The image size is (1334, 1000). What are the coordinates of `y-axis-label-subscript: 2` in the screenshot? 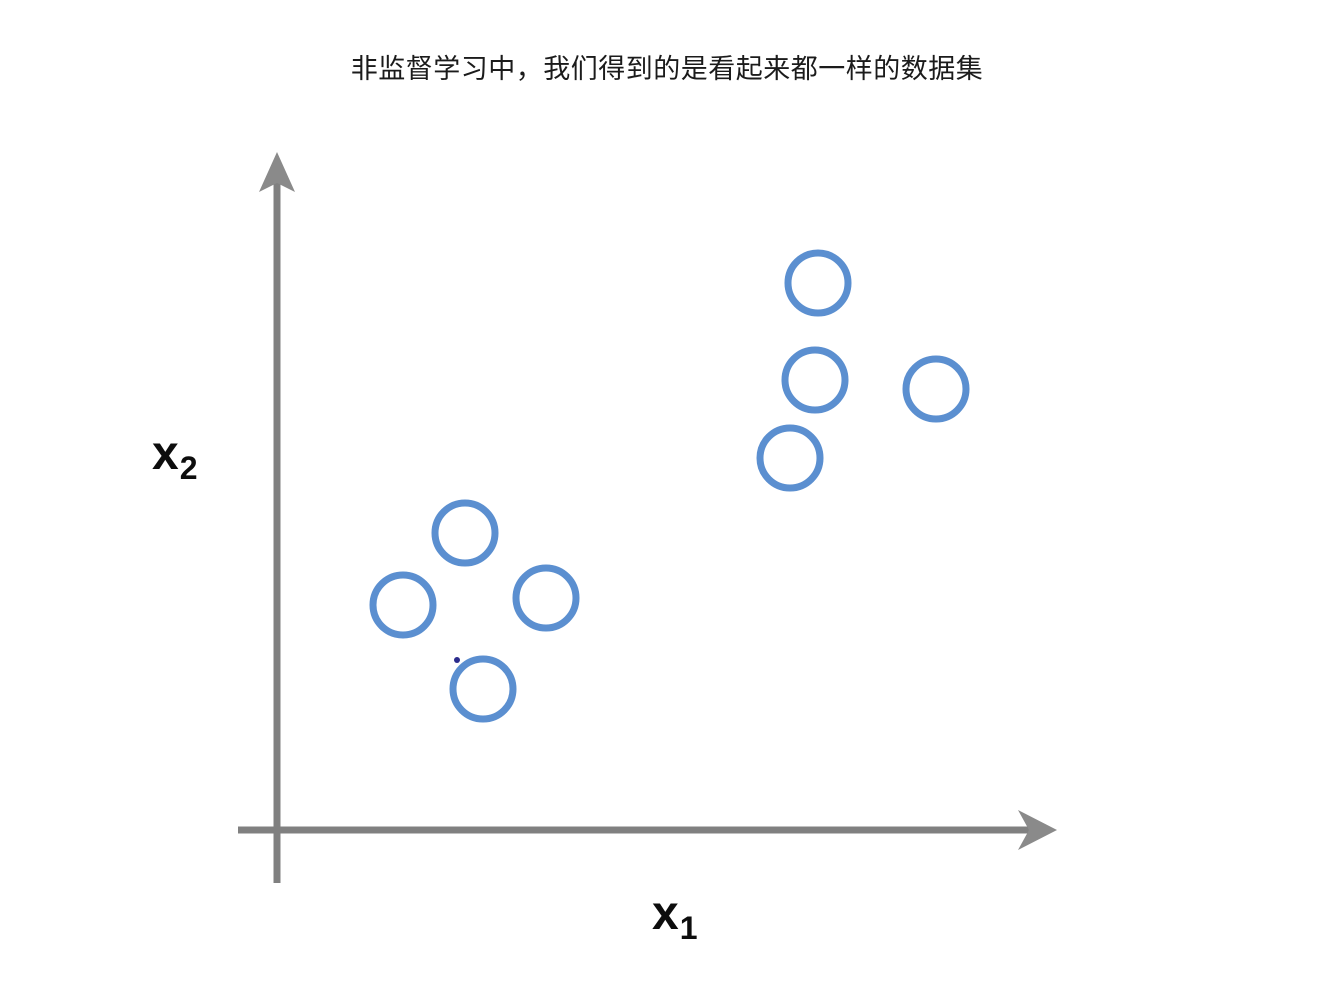 It's located at (188, 467).